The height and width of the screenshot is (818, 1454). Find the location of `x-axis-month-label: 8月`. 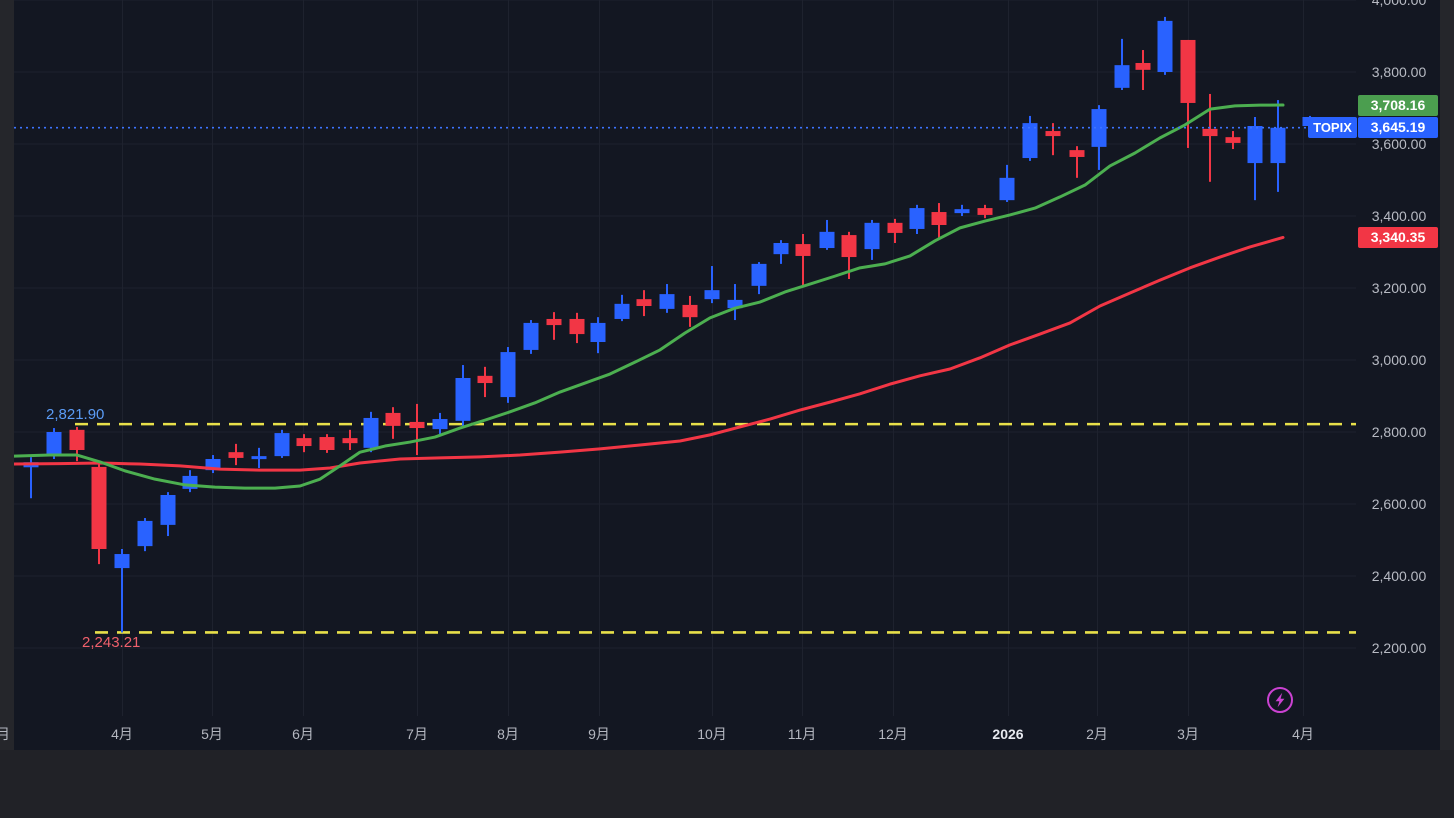

x-axis-month-label: 8月 is located at coordinates (508, 734).